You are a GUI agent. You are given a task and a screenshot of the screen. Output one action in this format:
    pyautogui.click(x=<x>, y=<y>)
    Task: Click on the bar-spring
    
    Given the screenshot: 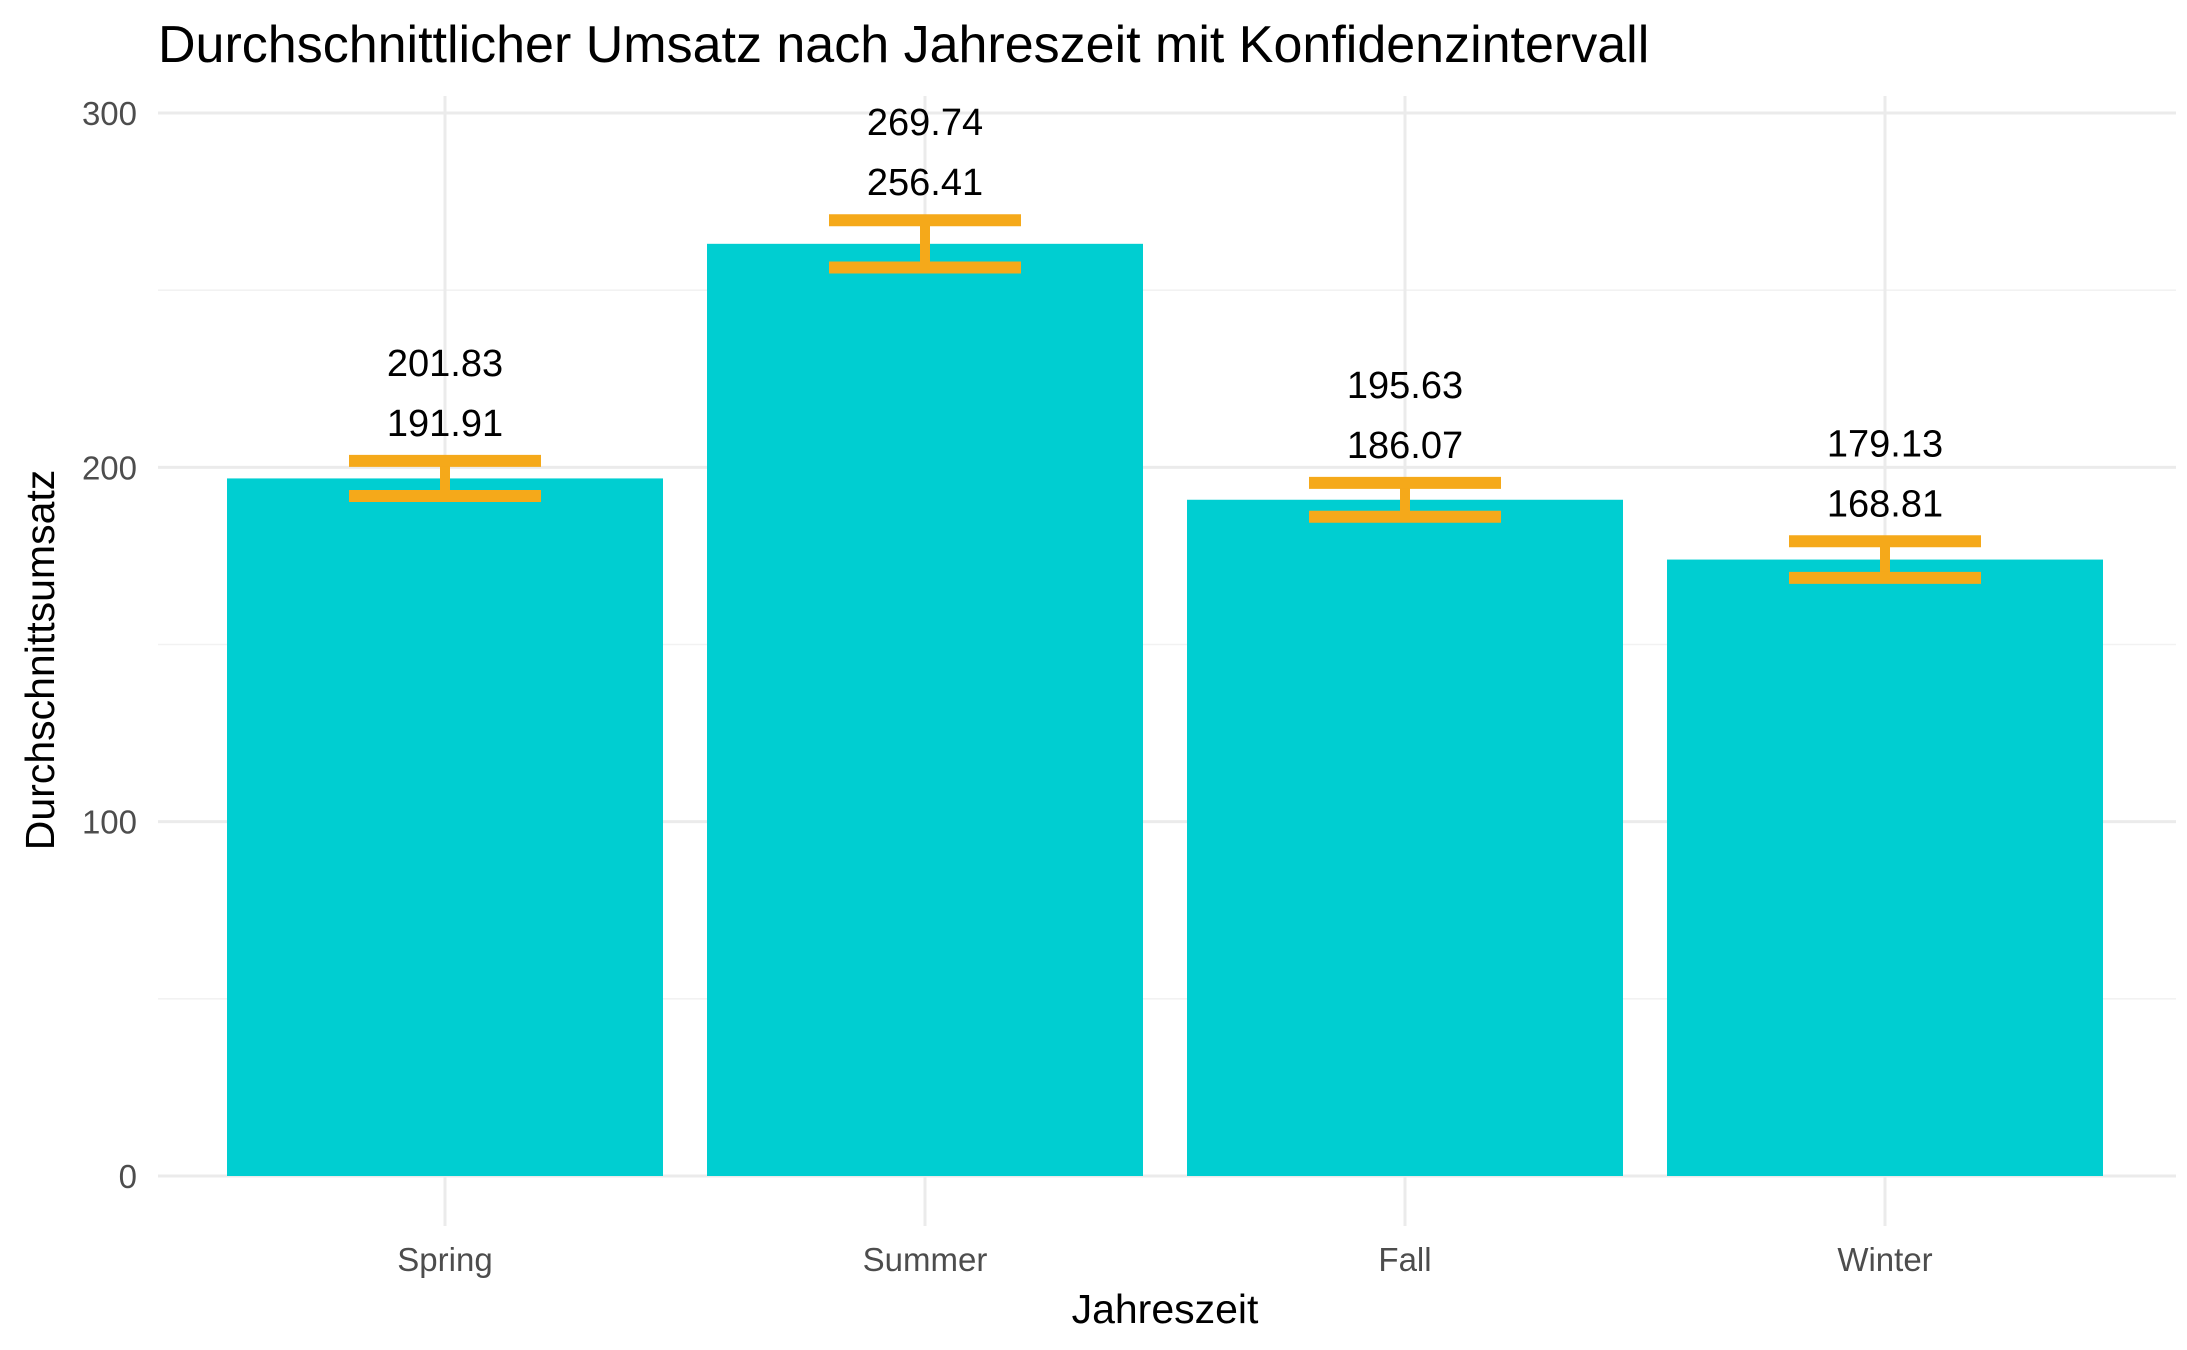 What is the action you would take?
    pyautogui.click(x=445, y=827)
    